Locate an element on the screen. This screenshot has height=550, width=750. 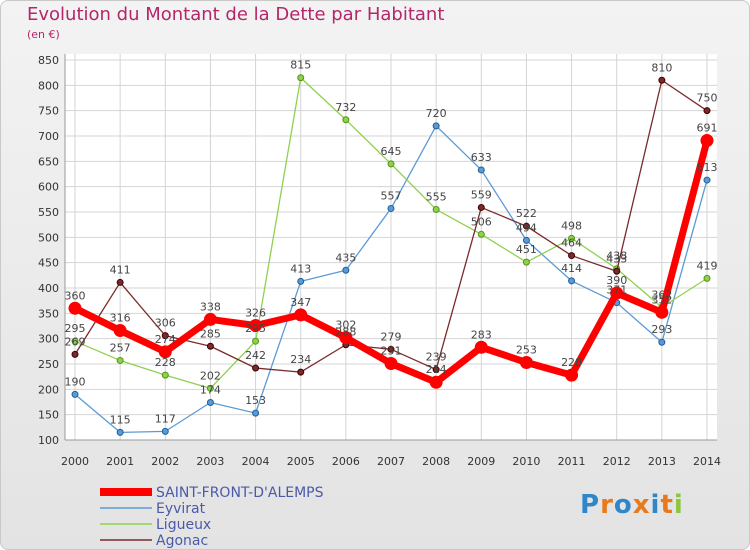
data-label: 494 is located at coordinates (526, 227).